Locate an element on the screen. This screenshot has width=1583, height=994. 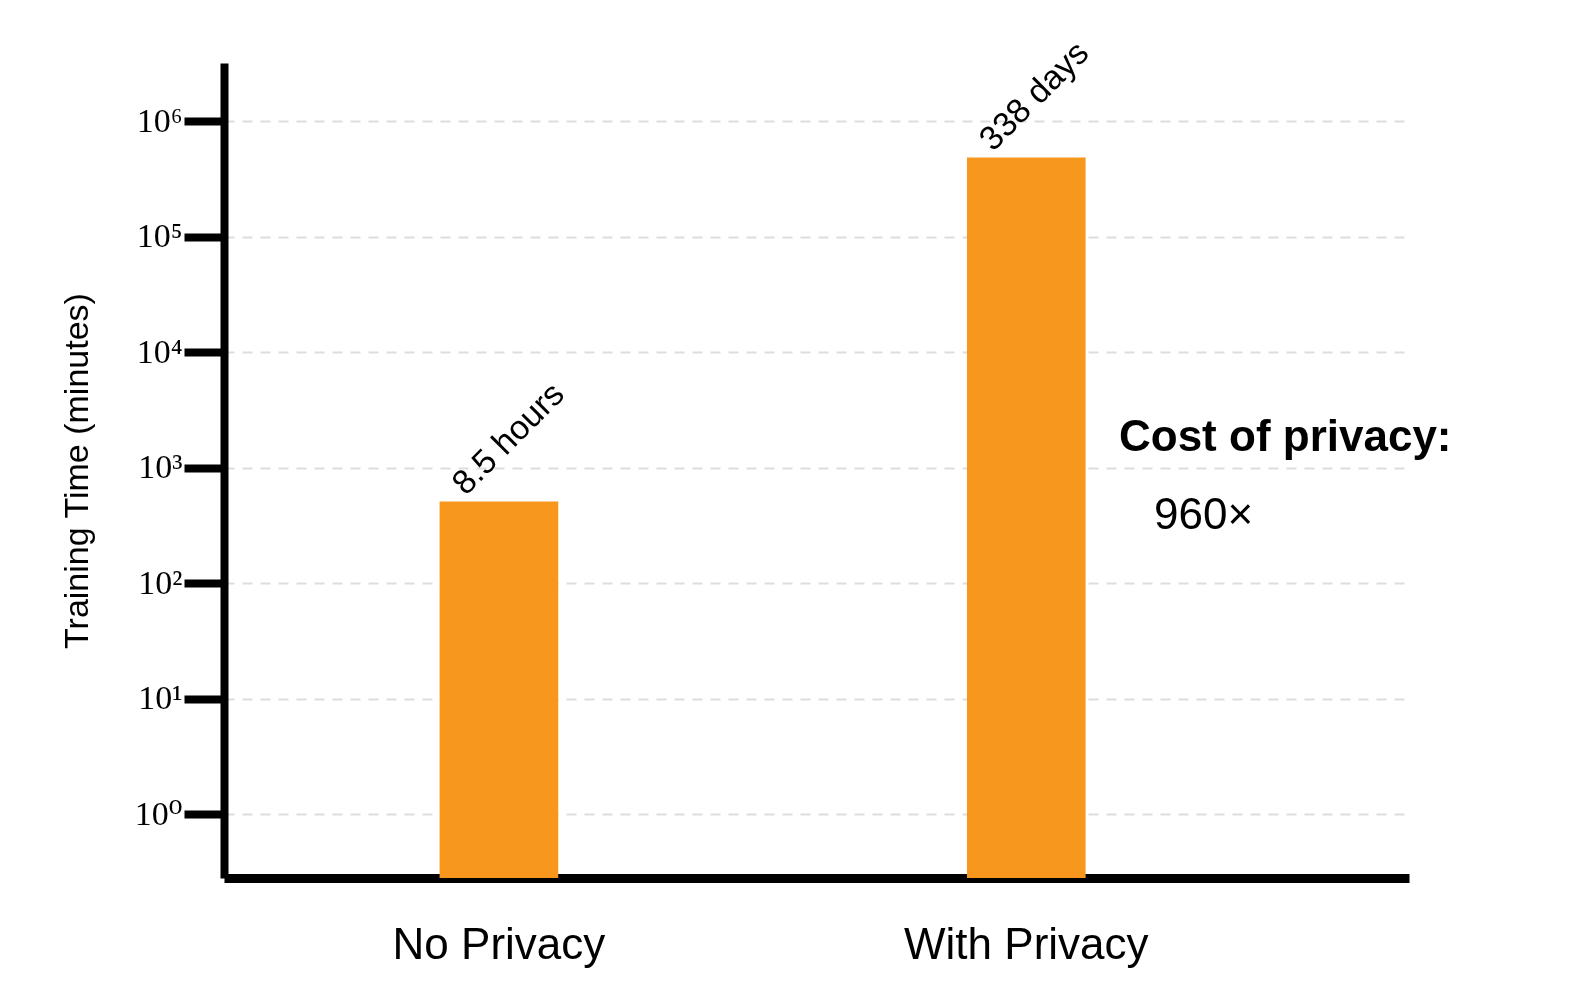
y-tick-label: 10³ is located at coordinates (160, 467).